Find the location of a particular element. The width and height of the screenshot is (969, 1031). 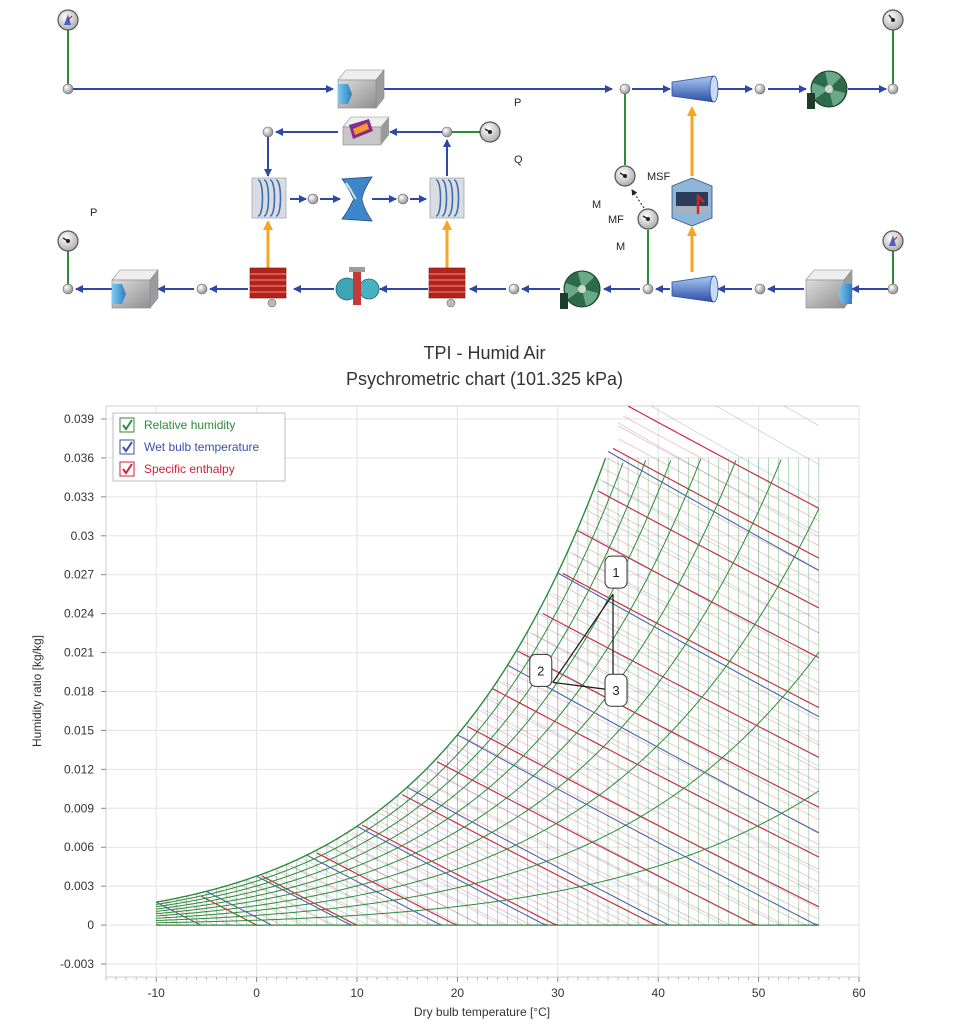

state-point-3: 3 is located at coordinates (616, 690).